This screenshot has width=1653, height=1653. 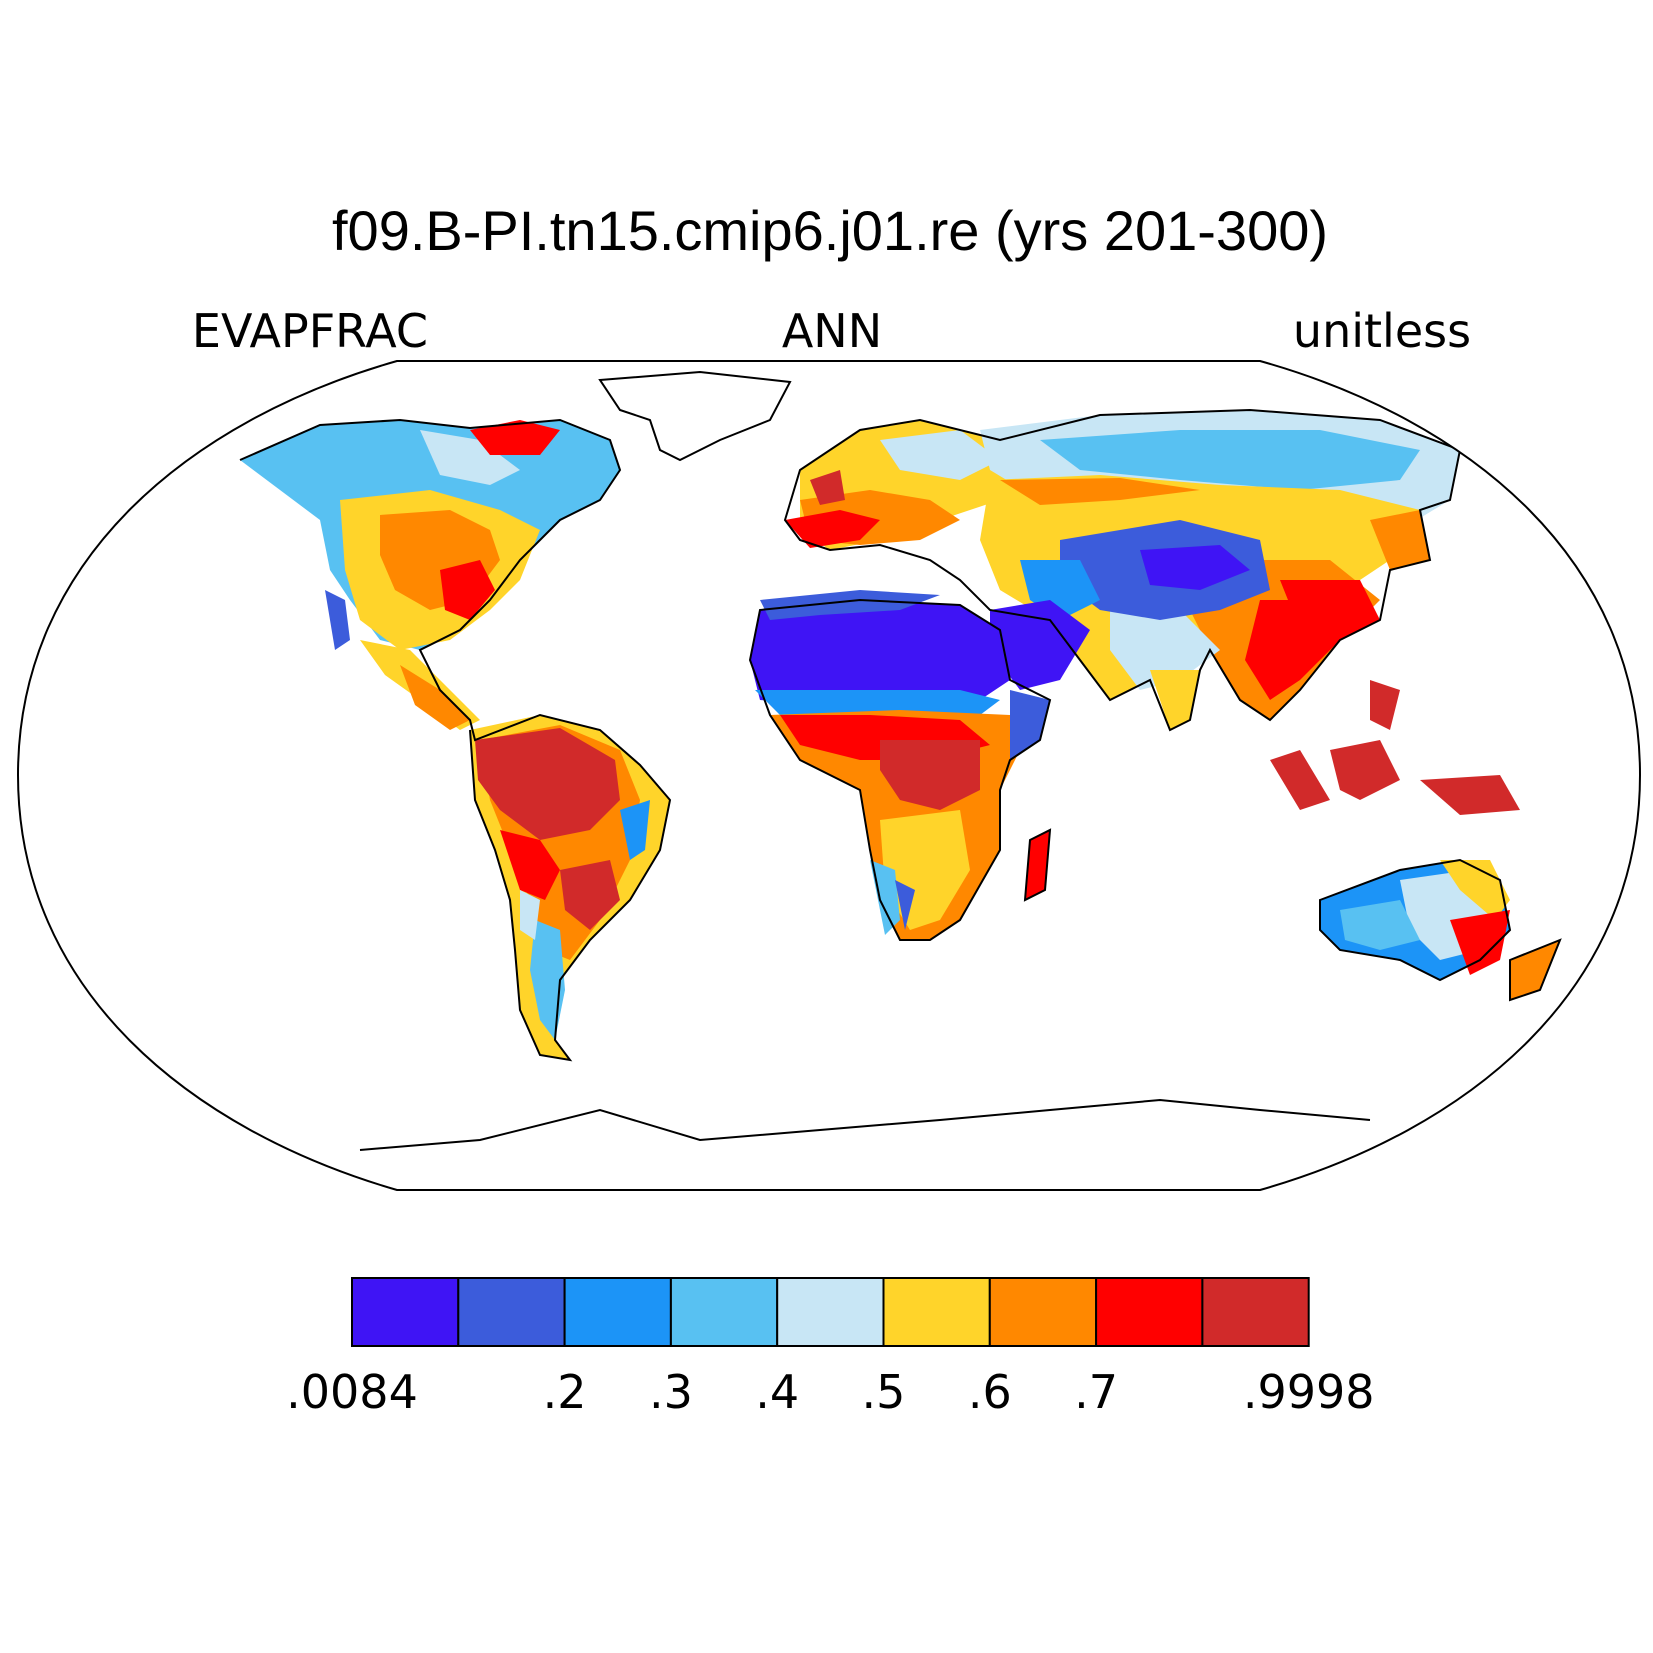 What do you see at coordinates (1415, 840) in the screenshot?
I see `region-oceania` at bounding box center [1415, 840].